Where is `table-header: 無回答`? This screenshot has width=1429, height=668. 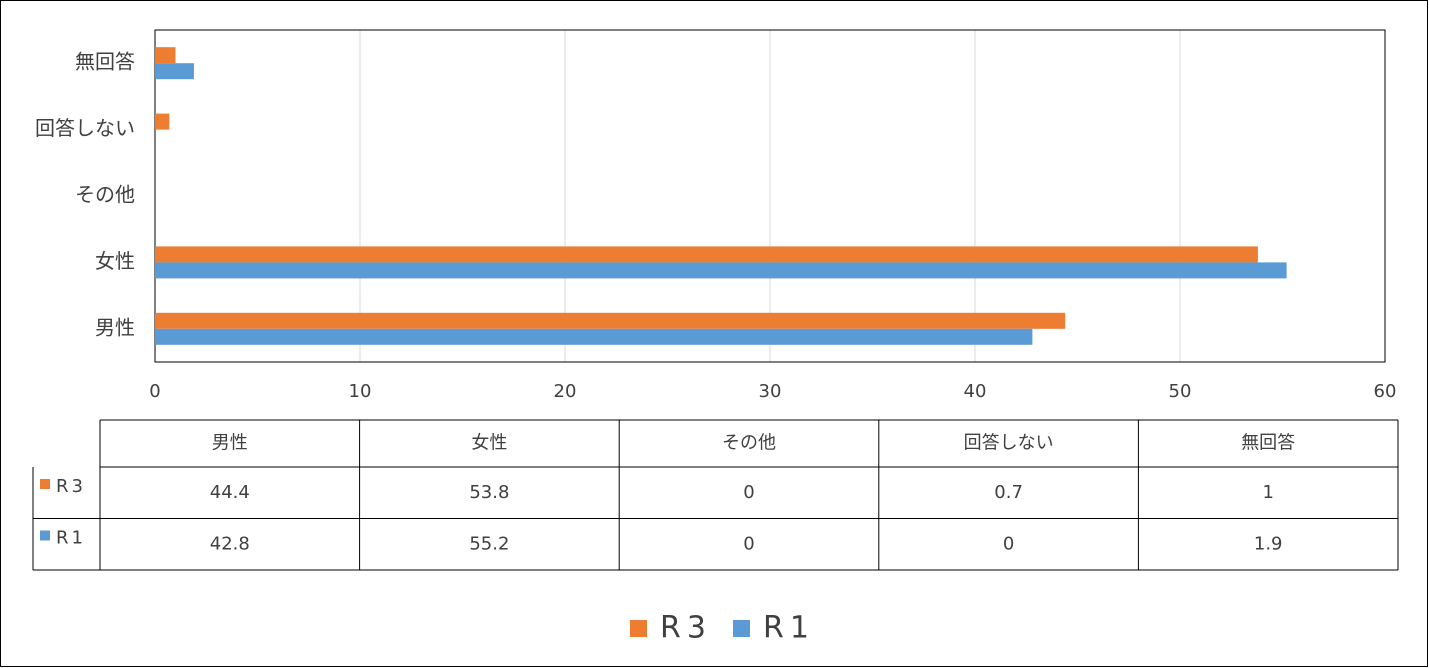 table-header: 無回答 is located at coordinates (1268, 443).